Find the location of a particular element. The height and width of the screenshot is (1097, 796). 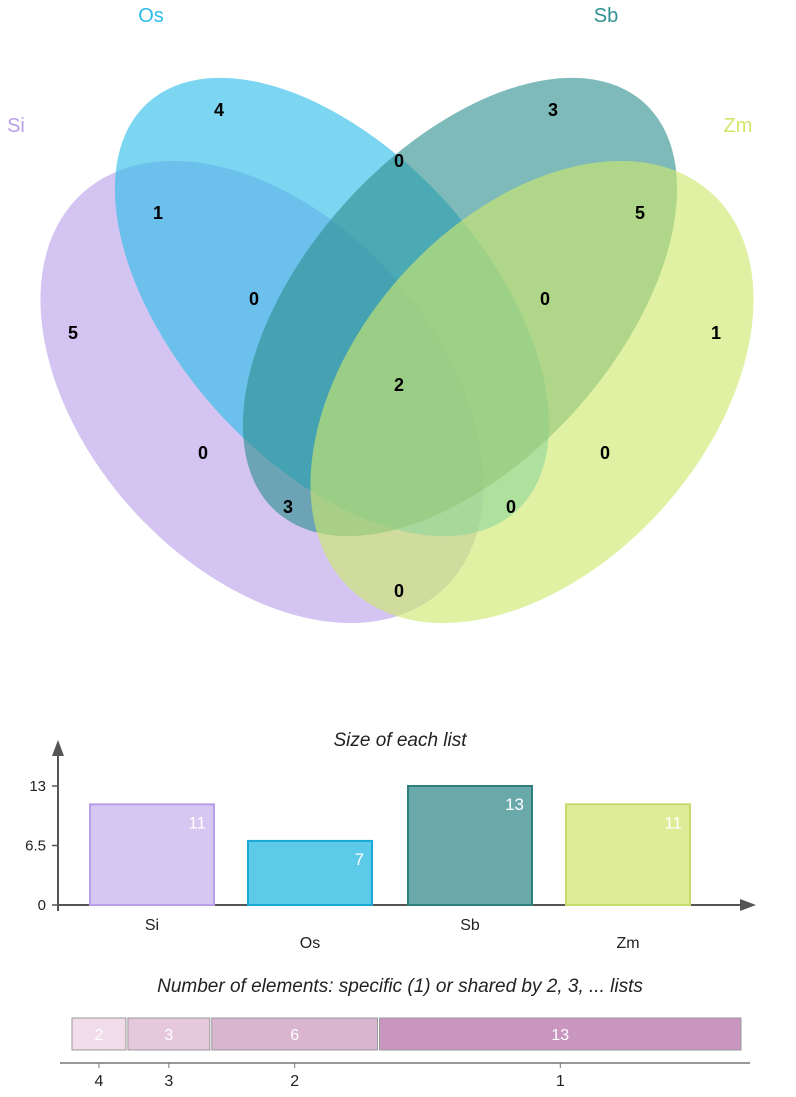

venn-label-os: Os is located at coordinates (151, 16).